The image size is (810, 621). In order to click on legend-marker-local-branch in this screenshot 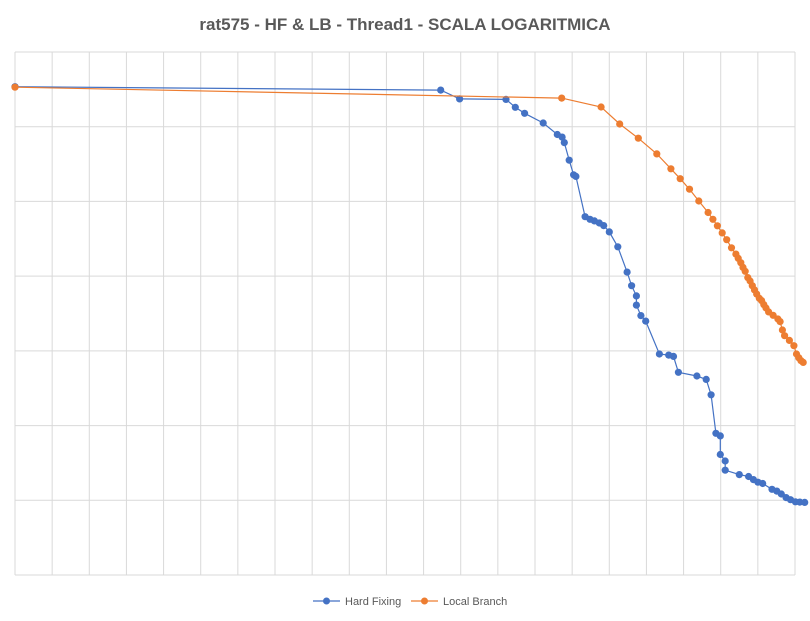, I will do `click(424, 601)`.